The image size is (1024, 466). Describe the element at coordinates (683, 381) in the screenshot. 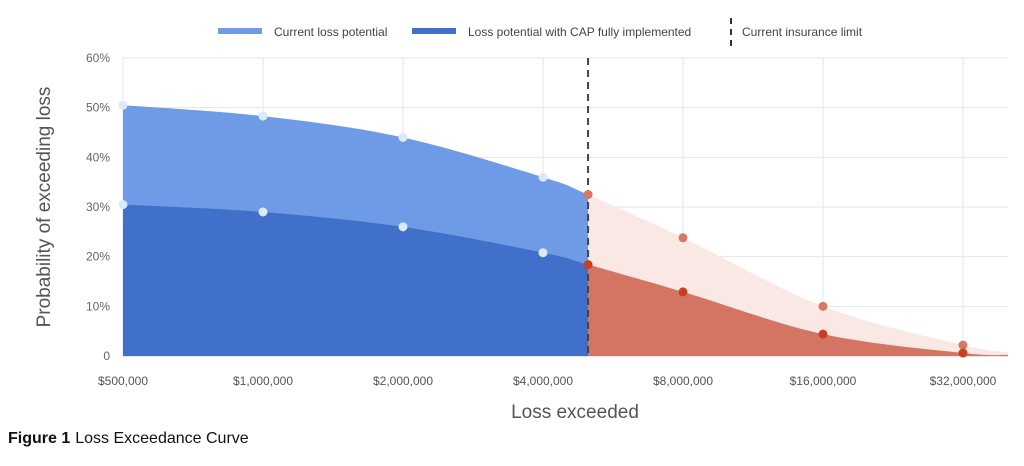

I see `x-tick-label: $8,000,000` at that location.